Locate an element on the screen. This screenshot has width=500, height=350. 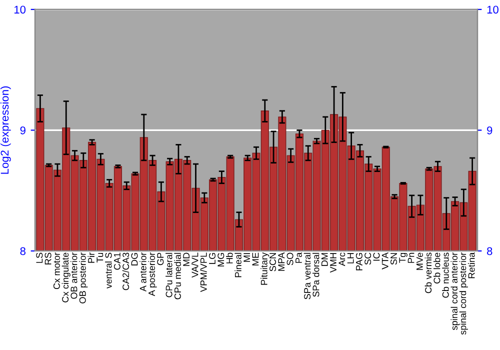
x-tick-label: Arc is located at coordinates (342, 259).